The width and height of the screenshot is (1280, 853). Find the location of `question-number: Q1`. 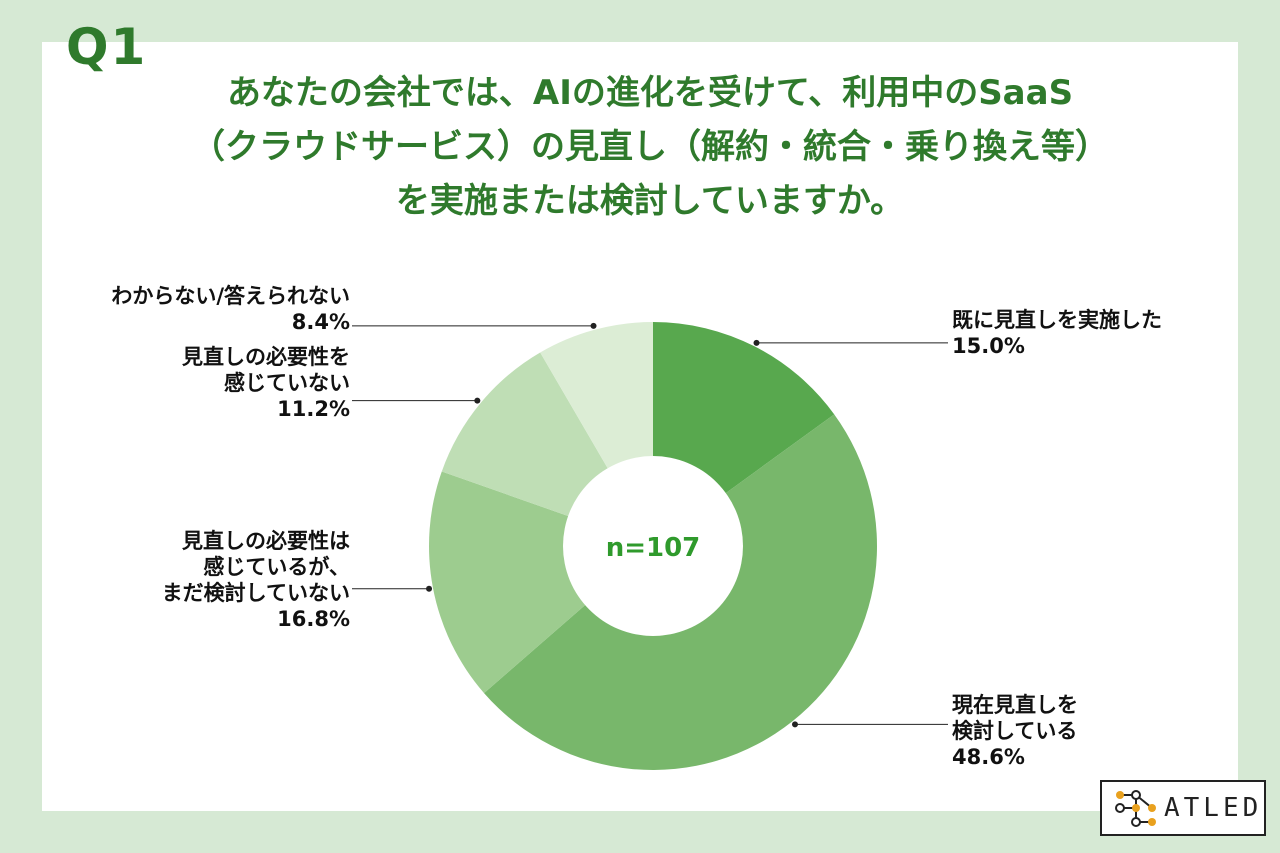

question-number: Q1 is located at coordinates (107, 47).